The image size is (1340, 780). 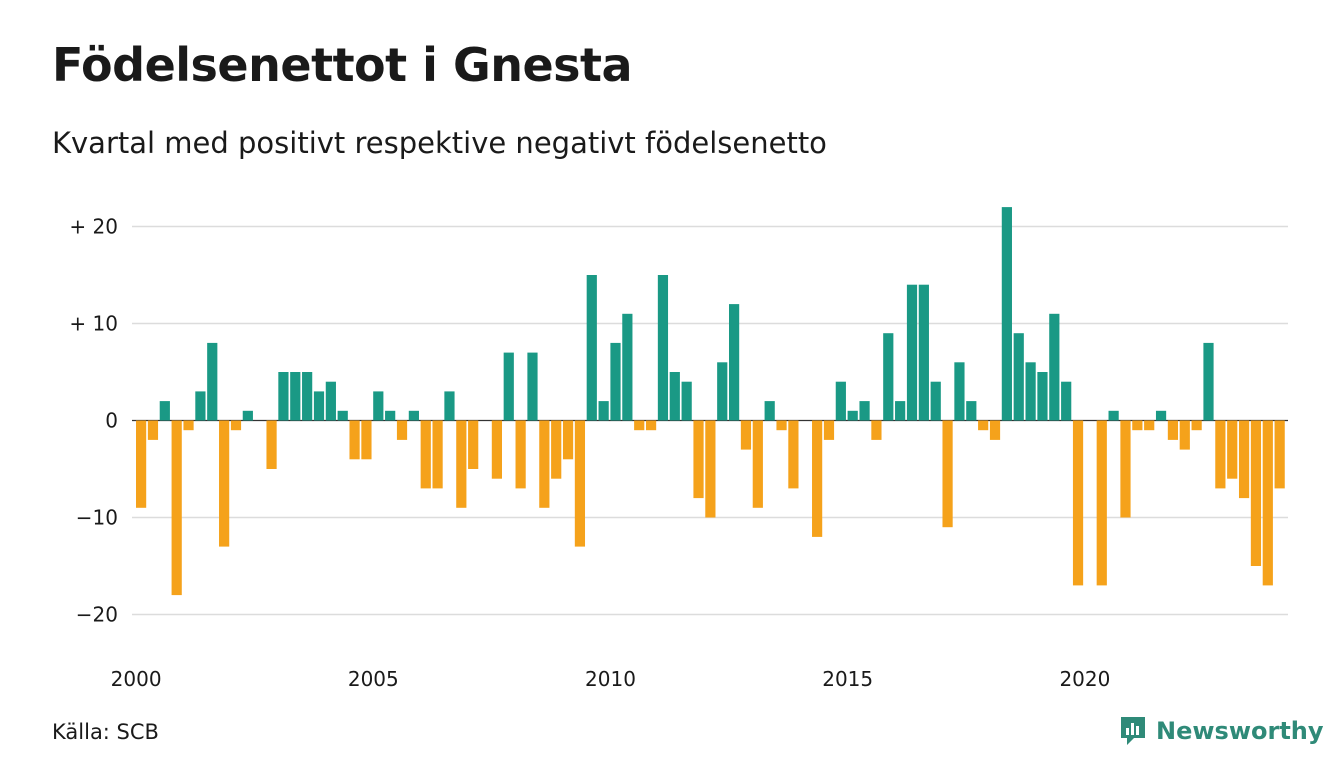 What do you see at coordinates (373, 679) in the screenshot?
I see `x-tick-label: 2005` at bounding box center [373, 679].